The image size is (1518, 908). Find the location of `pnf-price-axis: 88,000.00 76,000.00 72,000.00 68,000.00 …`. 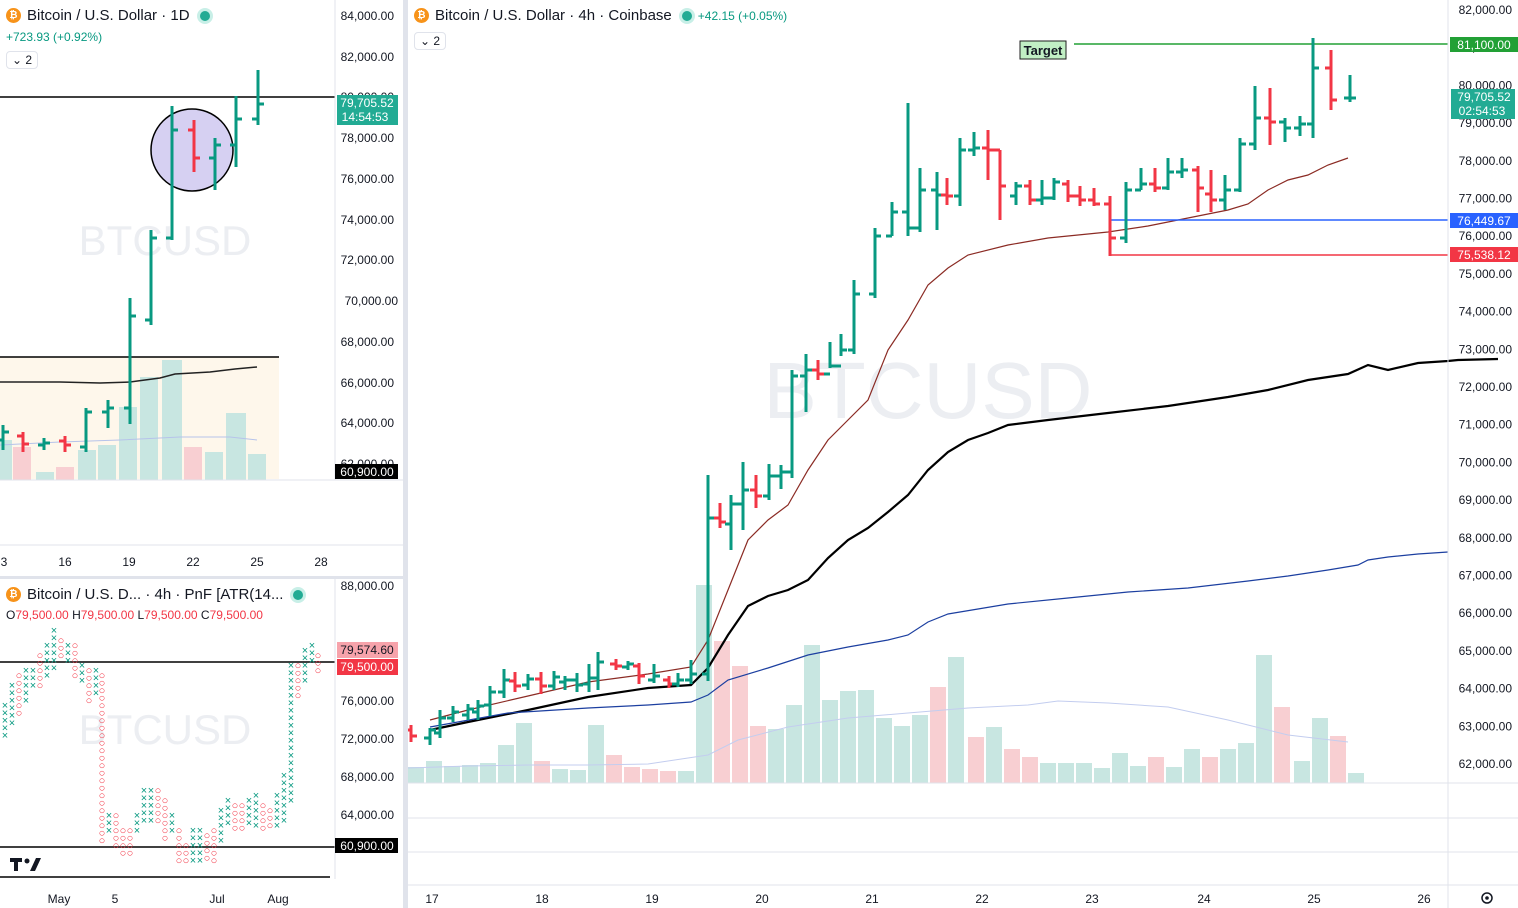

pnf-price-axis: 88,000.00 76,000.00 72,000.00 68,000.00 … is located at coordinates (368, 700).